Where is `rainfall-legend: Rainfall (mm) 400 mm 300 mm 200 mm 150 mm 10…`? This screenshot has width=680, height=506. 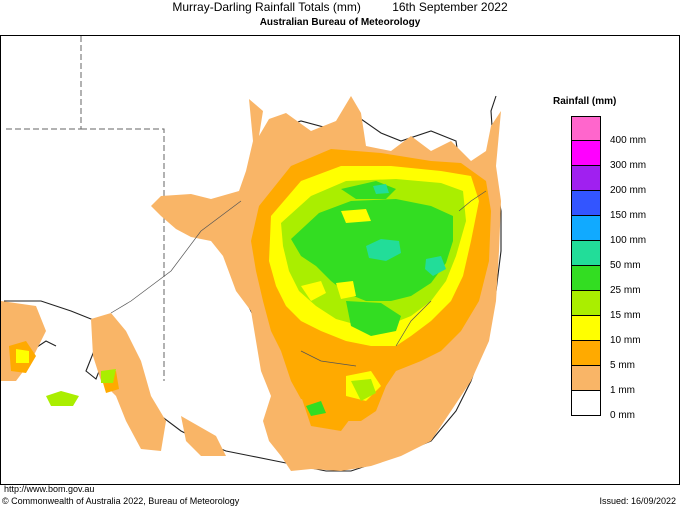 rainfall-legend: Rainfall (mm) 400 mm 300 mm 200 mm 150 mm 10… is located at coordinates (595, 258).